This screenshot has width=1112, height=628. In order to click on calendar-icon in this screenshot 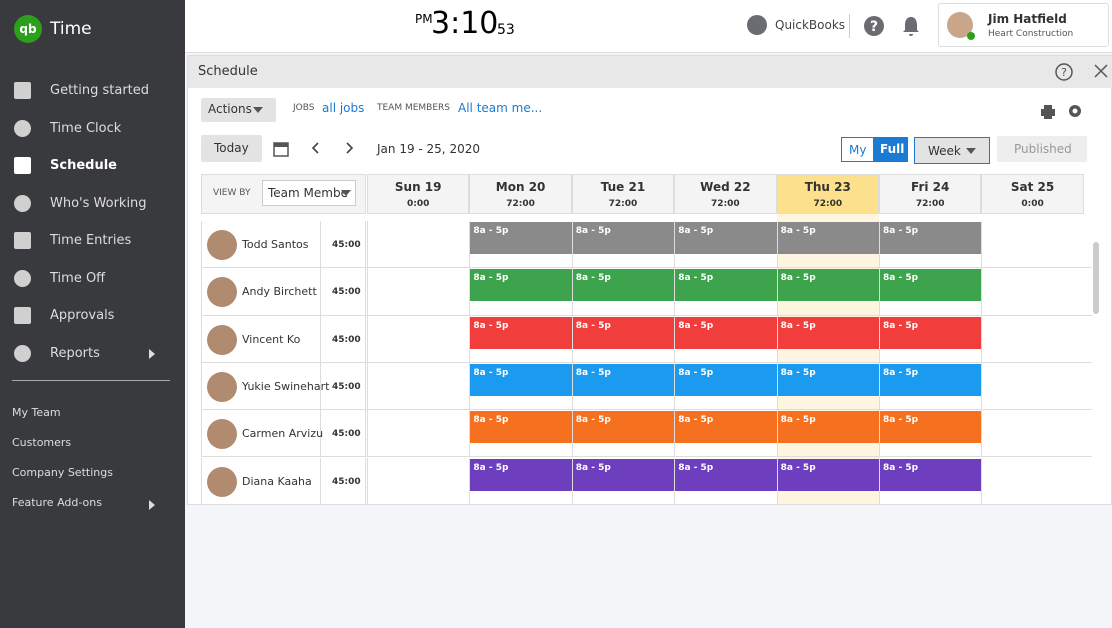, I will do `click(281, 148)`.